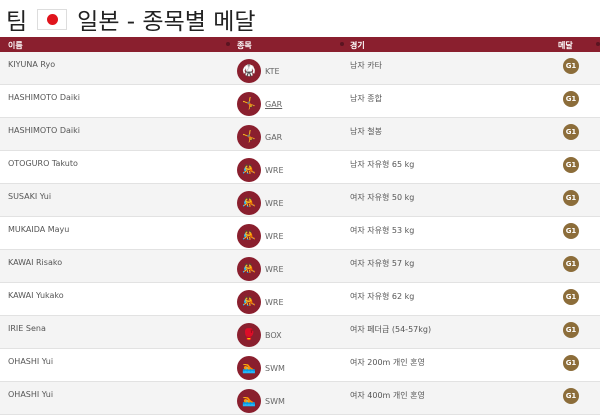 This screenshot has width=600, height=415. Describe the element at coordinates (387, 395) in the screenshot. I see `event-name: 여자 400m 개인 혼영` at that location.